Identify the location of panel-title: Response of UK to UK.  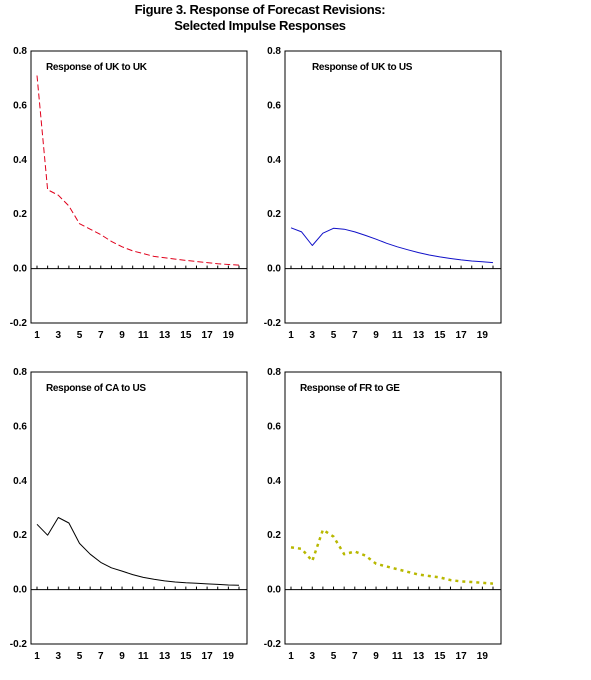
(97, 67).